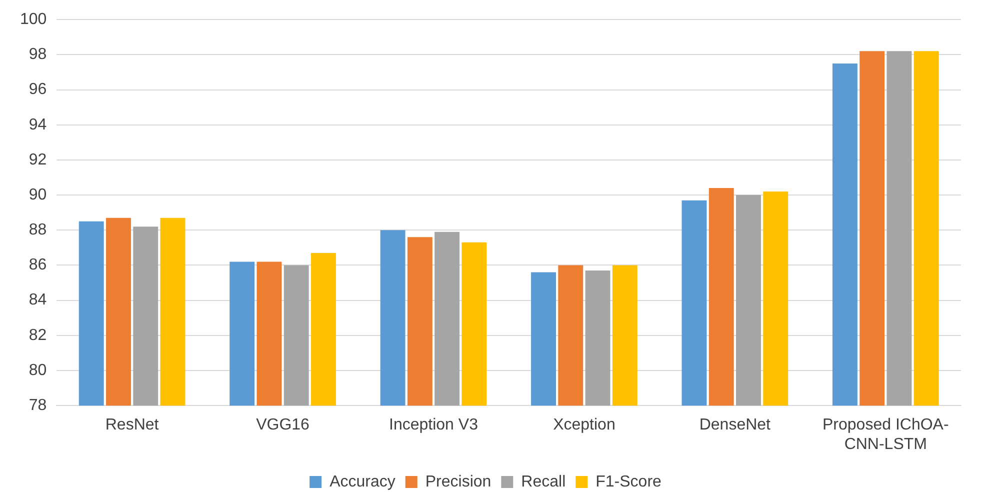  What do you see at coordinates (37, 159) in the screenshot?
I see `y-tick-label: 92` at bounding box center [37, 159].